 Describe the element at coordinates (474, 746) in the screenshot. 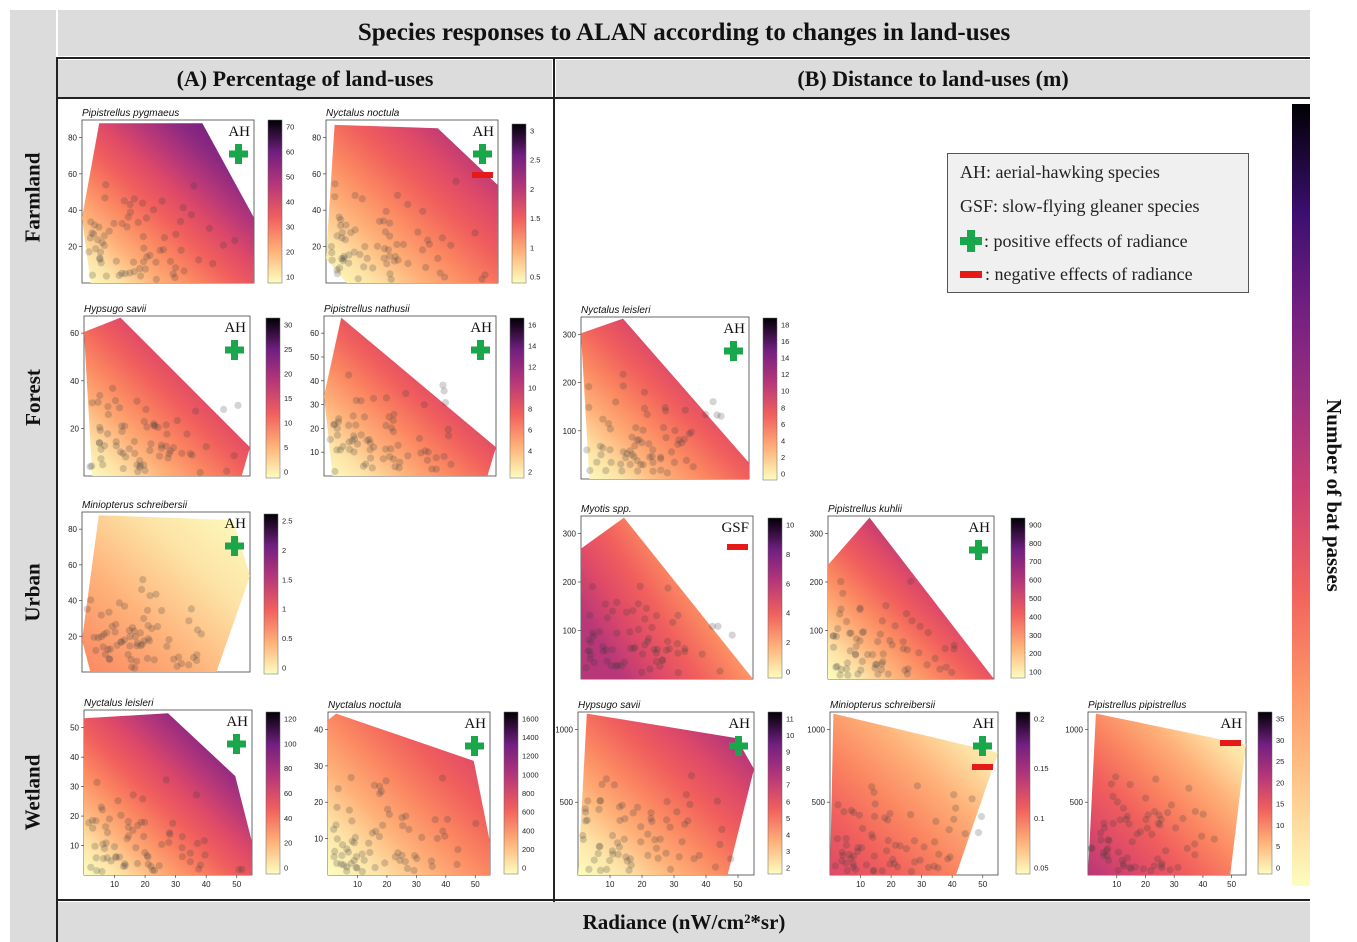

I see `positive-effect-icon-bar` at that location.